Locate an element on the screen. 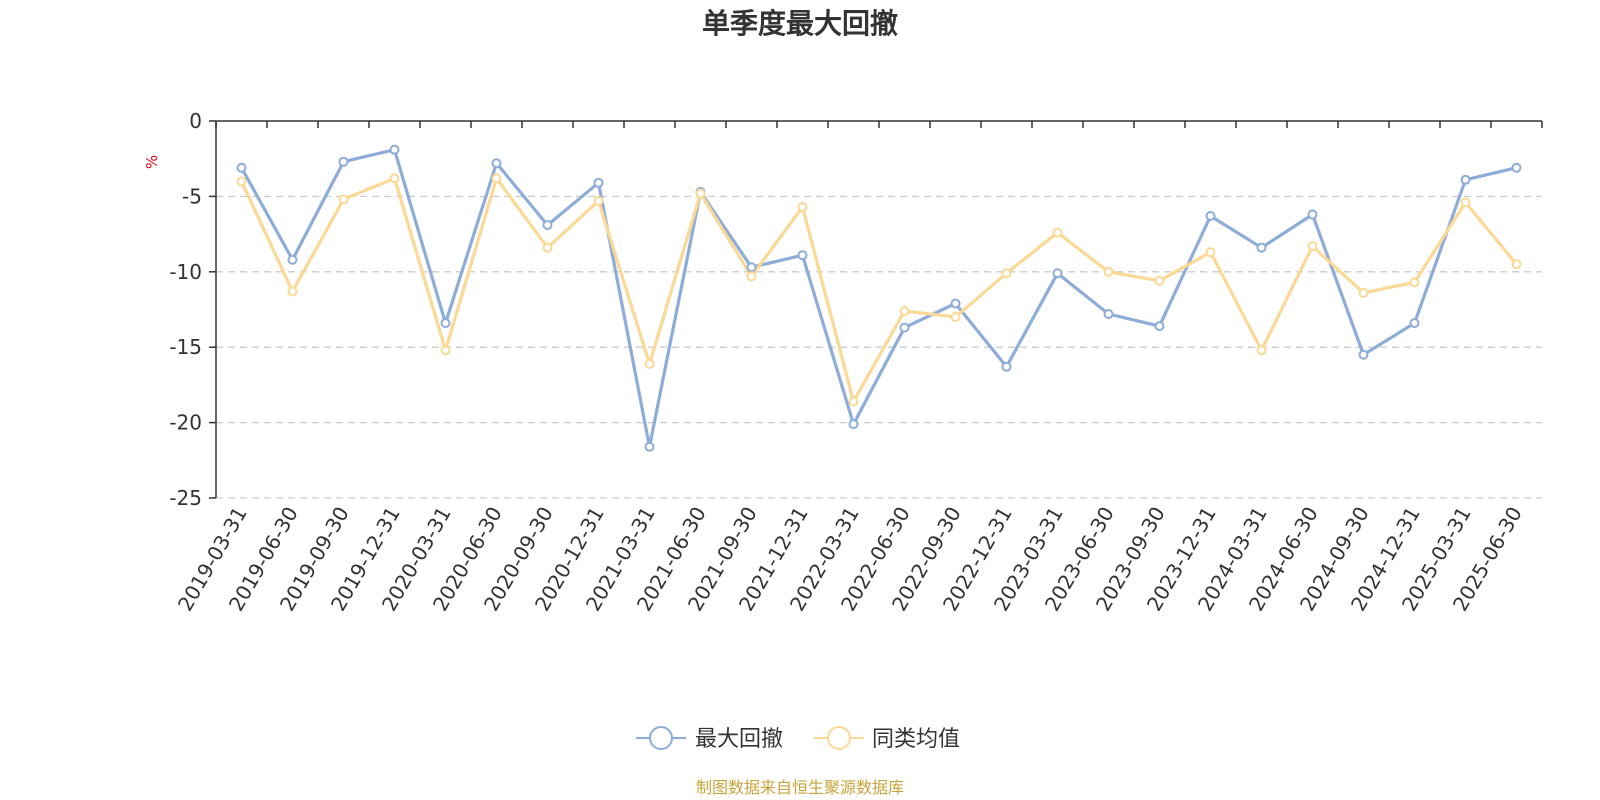 The image size is (1600, 800). legend-label: 最大回撤 is located at coordinates (739, 739).